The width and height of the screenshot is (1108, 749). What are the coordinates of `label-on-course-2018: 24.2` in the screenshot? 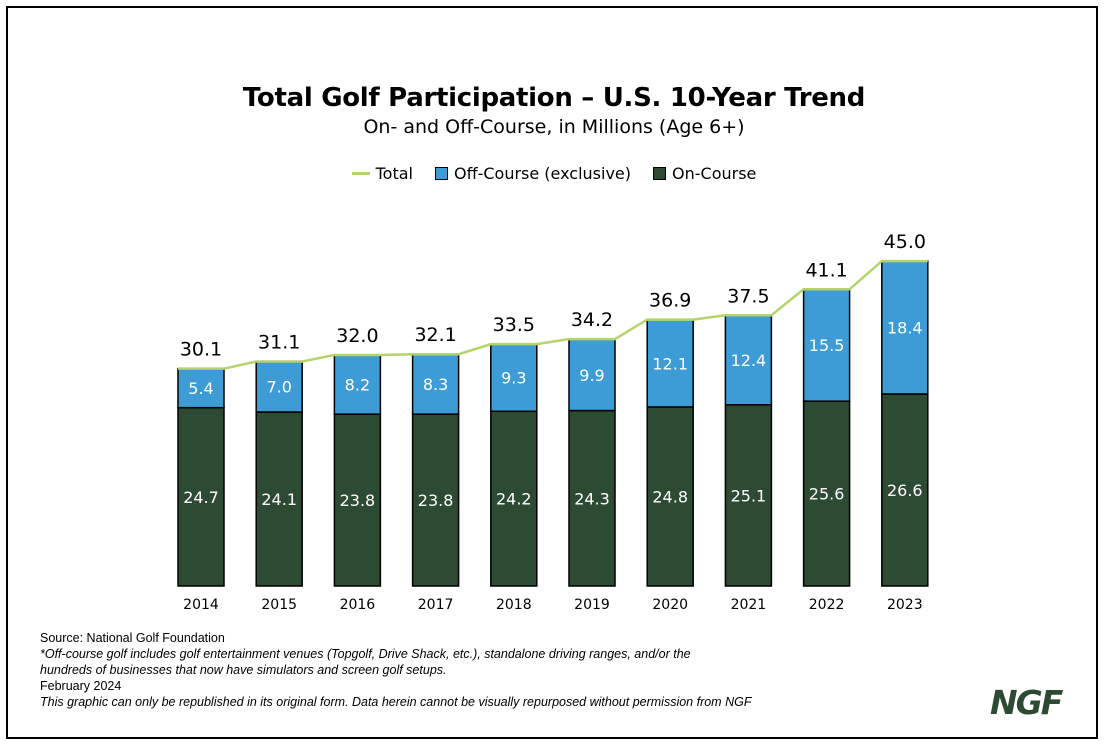 It's located at (514, 499).